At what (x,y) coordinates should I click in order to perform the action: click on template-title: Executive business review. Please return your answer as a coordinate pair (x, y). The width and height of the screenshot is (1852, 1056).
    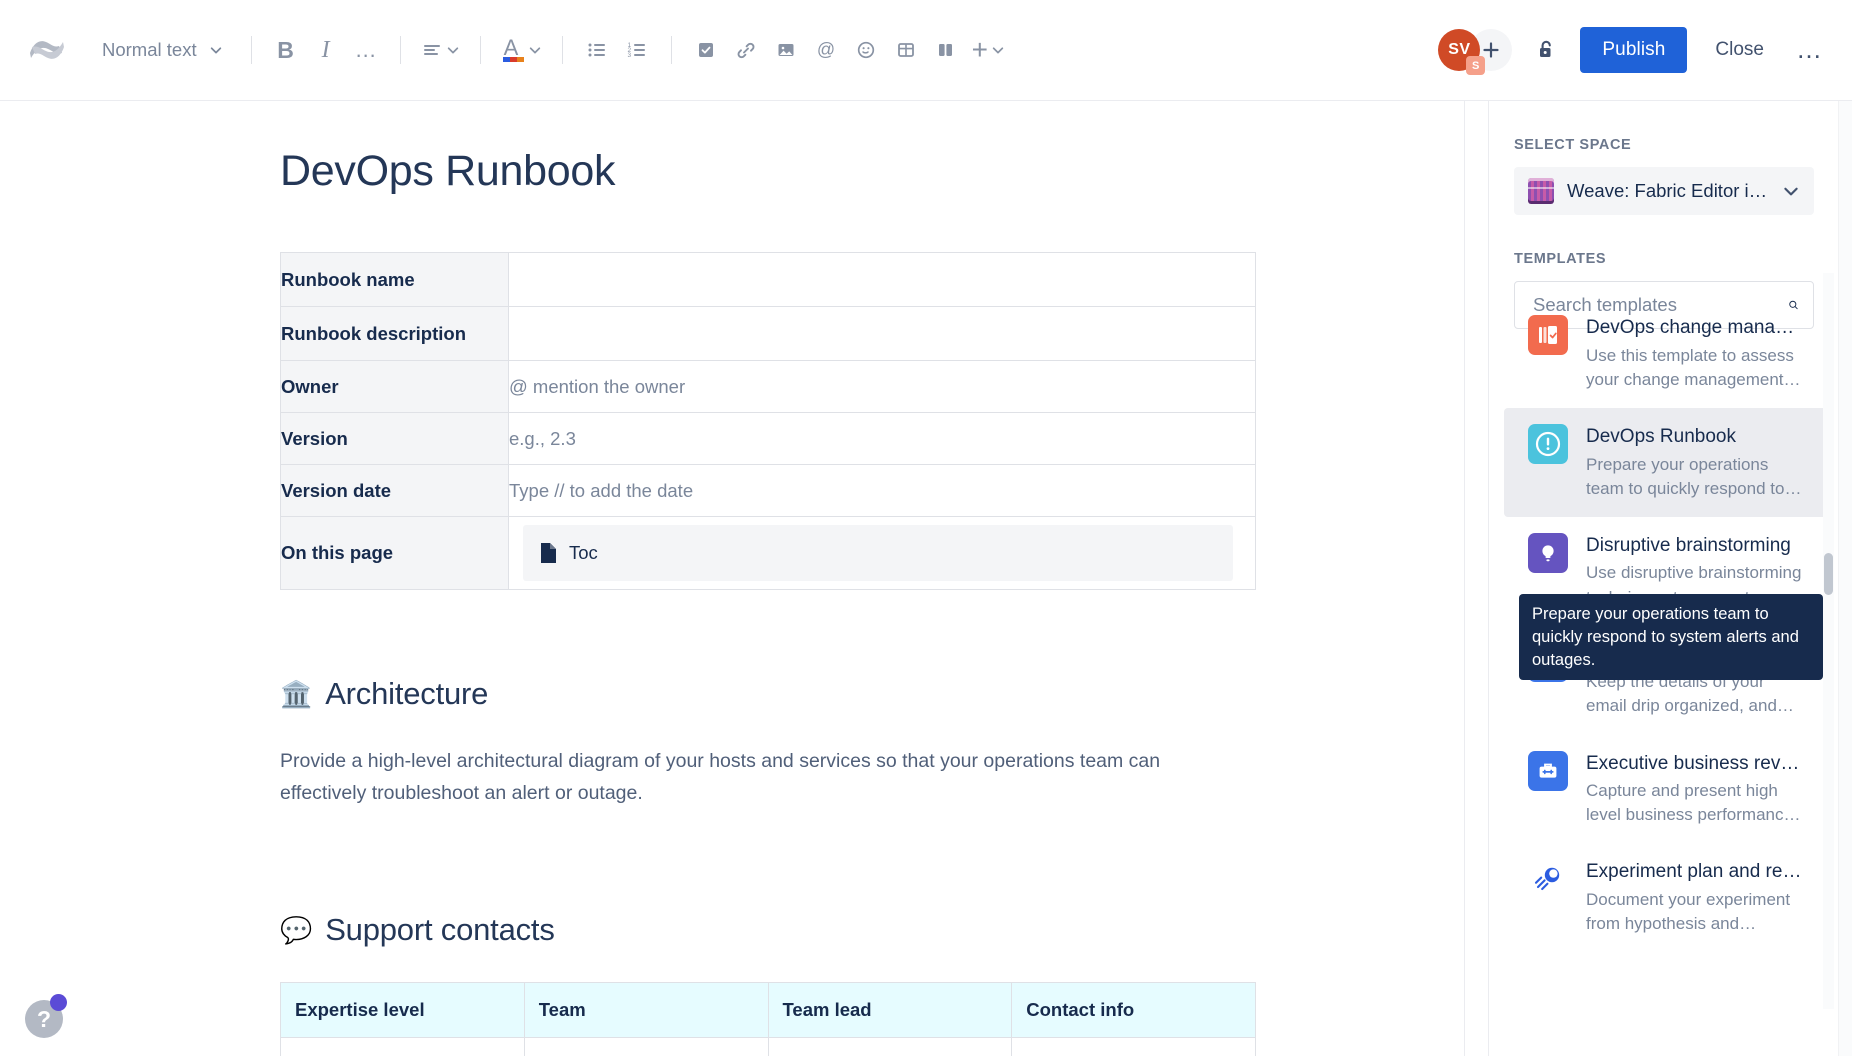
    Looking at the image, I should click on (1694, 763).